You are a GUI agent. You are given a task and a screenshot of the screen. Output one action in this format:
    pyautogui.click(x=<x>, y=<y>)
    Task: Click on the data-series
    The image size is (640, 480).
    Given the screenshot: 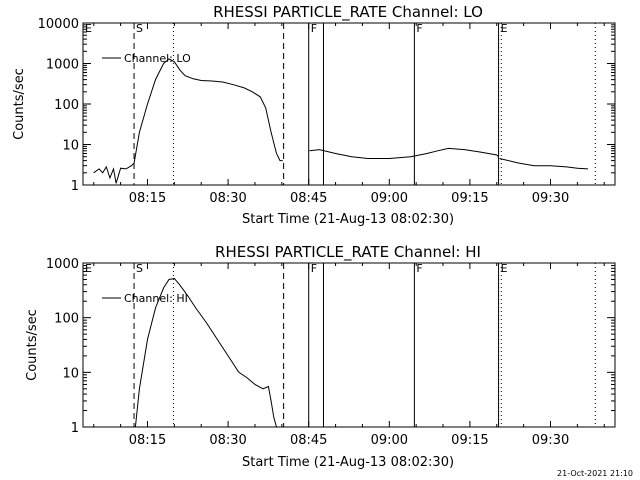 What is the action you would take?
    pyautogui.click(x=205, y=352)
    